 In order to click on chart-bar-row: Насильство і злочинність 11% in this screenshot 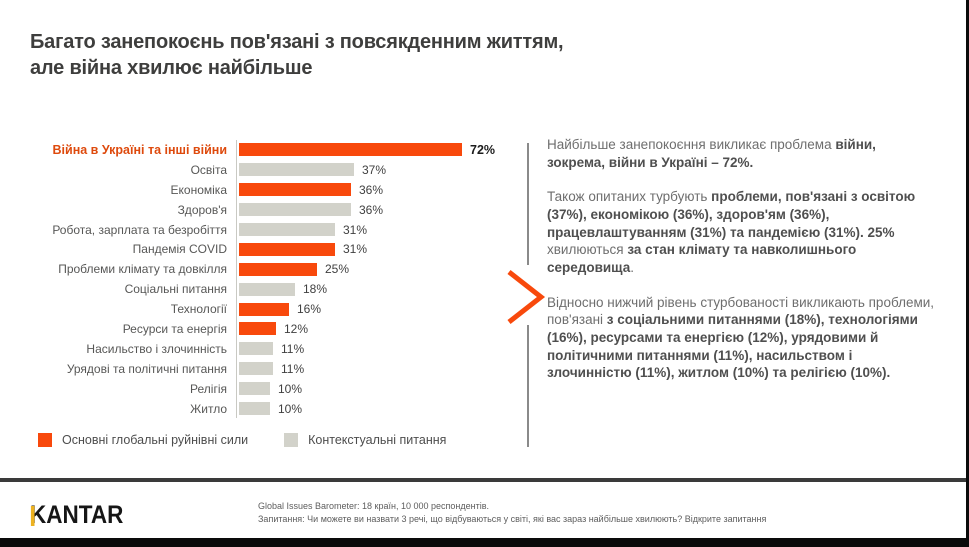, I will do `click(280, 348)`.